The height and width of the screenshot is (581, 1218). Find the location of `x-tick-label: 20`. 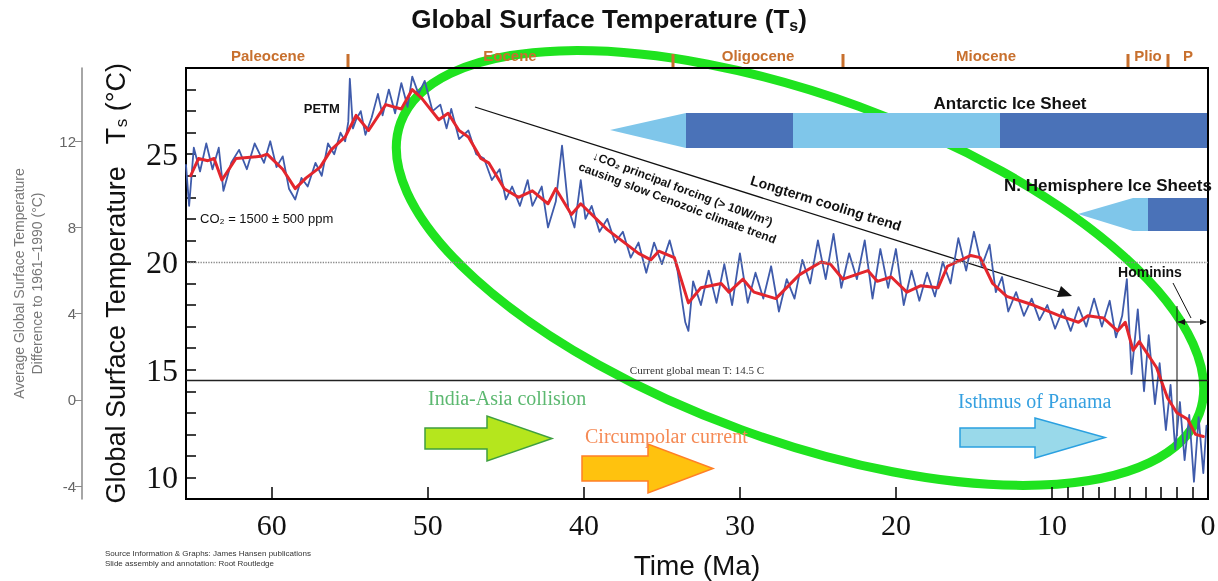

x-tick-label: 20 is located at coordinates (895, 524).